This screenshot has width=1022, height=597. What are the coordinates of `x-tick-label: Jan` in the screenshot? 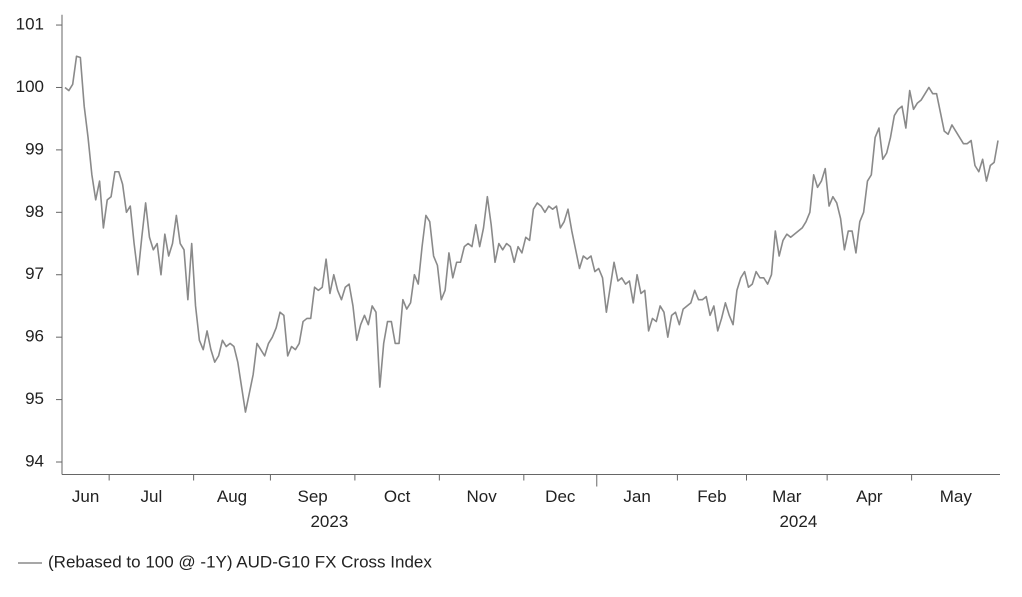 It's located at (636, 496).